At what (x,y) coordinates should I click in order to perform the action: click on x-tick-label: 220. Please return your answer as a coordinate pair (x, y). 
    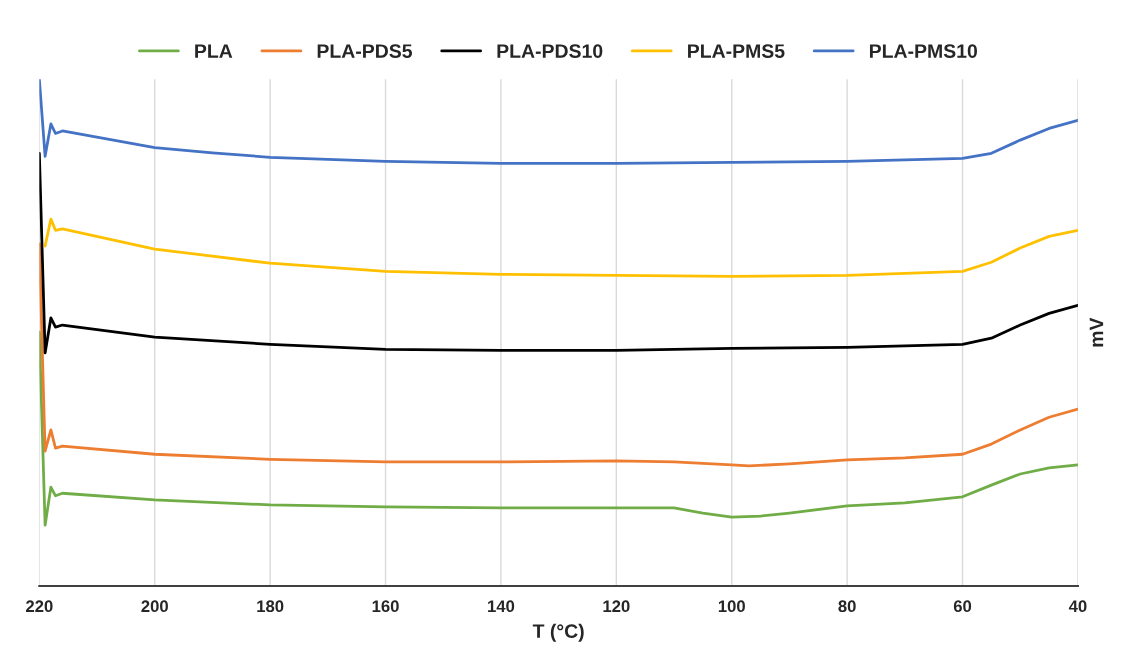
    Looking at the image, I should click on (39, 606).